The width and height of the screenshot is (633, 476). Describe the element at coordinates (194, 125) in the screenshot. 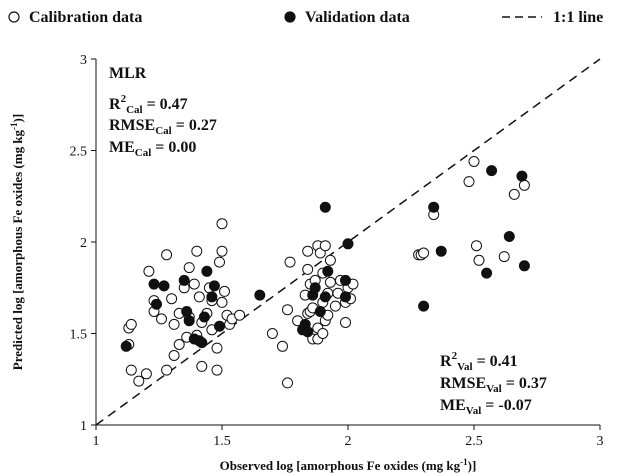

I see `cal-rmse-value: = 0.27` at that location.